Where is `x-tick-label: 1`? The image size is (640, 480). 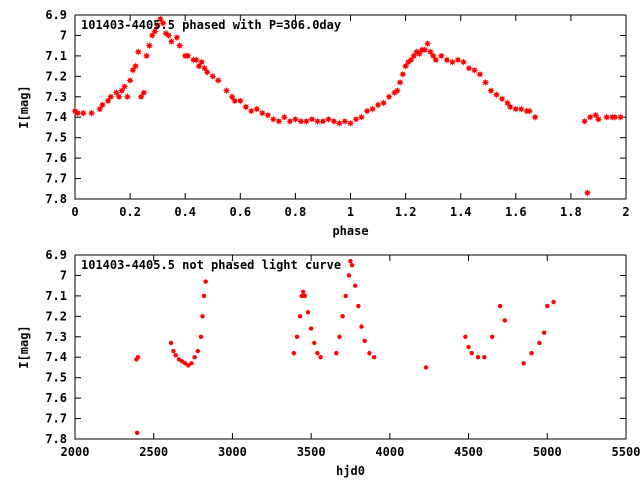
x-tick-label: 1 is located at coordinates (350, 212).